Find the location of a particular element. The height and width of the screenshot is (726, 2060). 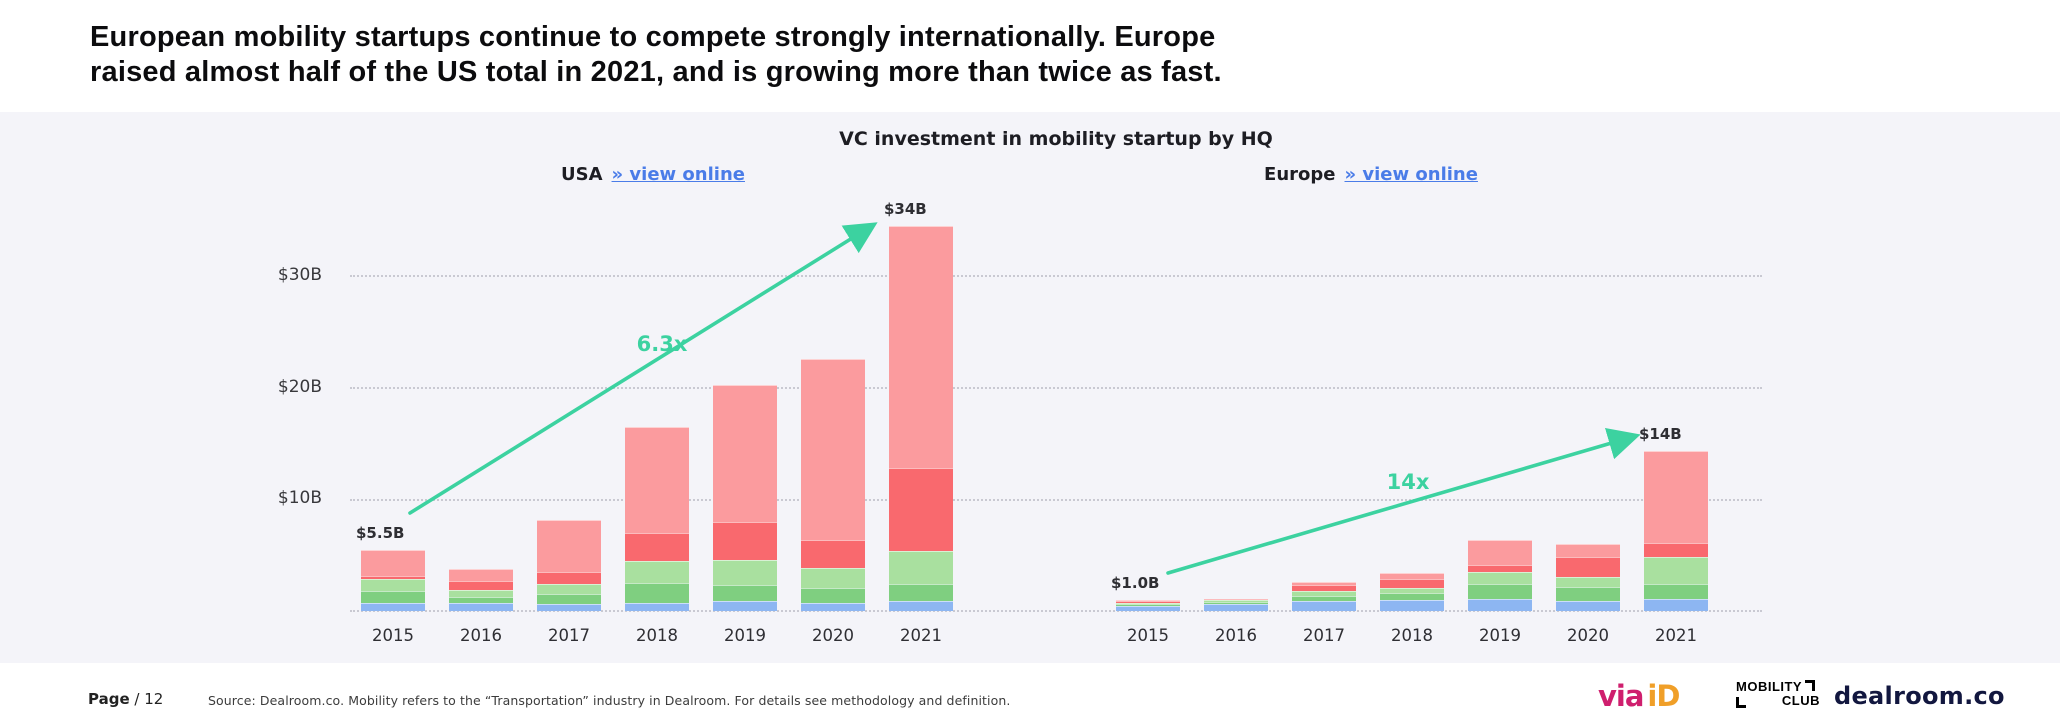

usa-2018-segment-red is located at coordinates (657, 546).